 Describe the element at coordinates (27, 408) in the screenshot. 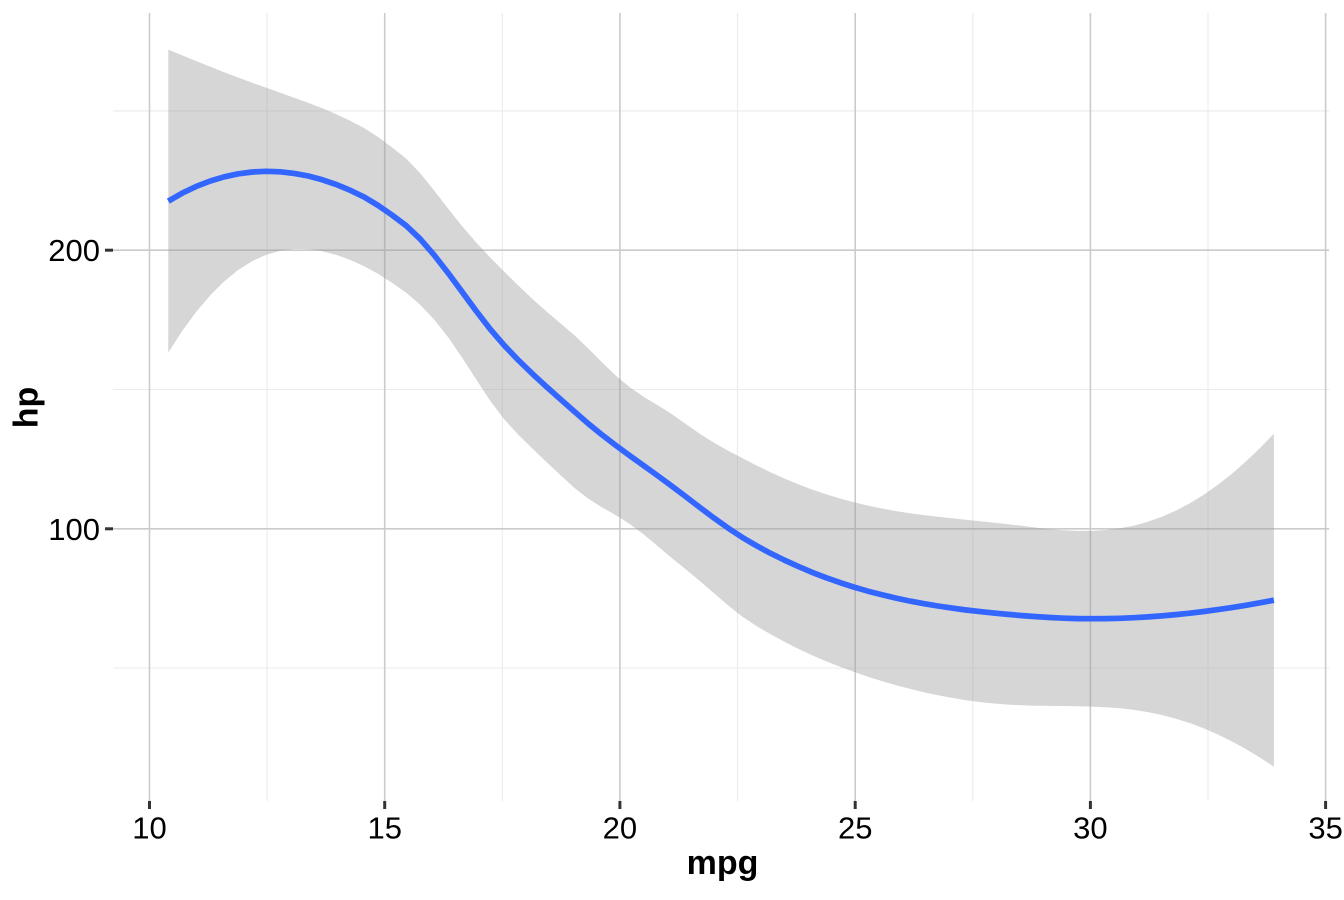

I see `svg-text: hp` at that location.